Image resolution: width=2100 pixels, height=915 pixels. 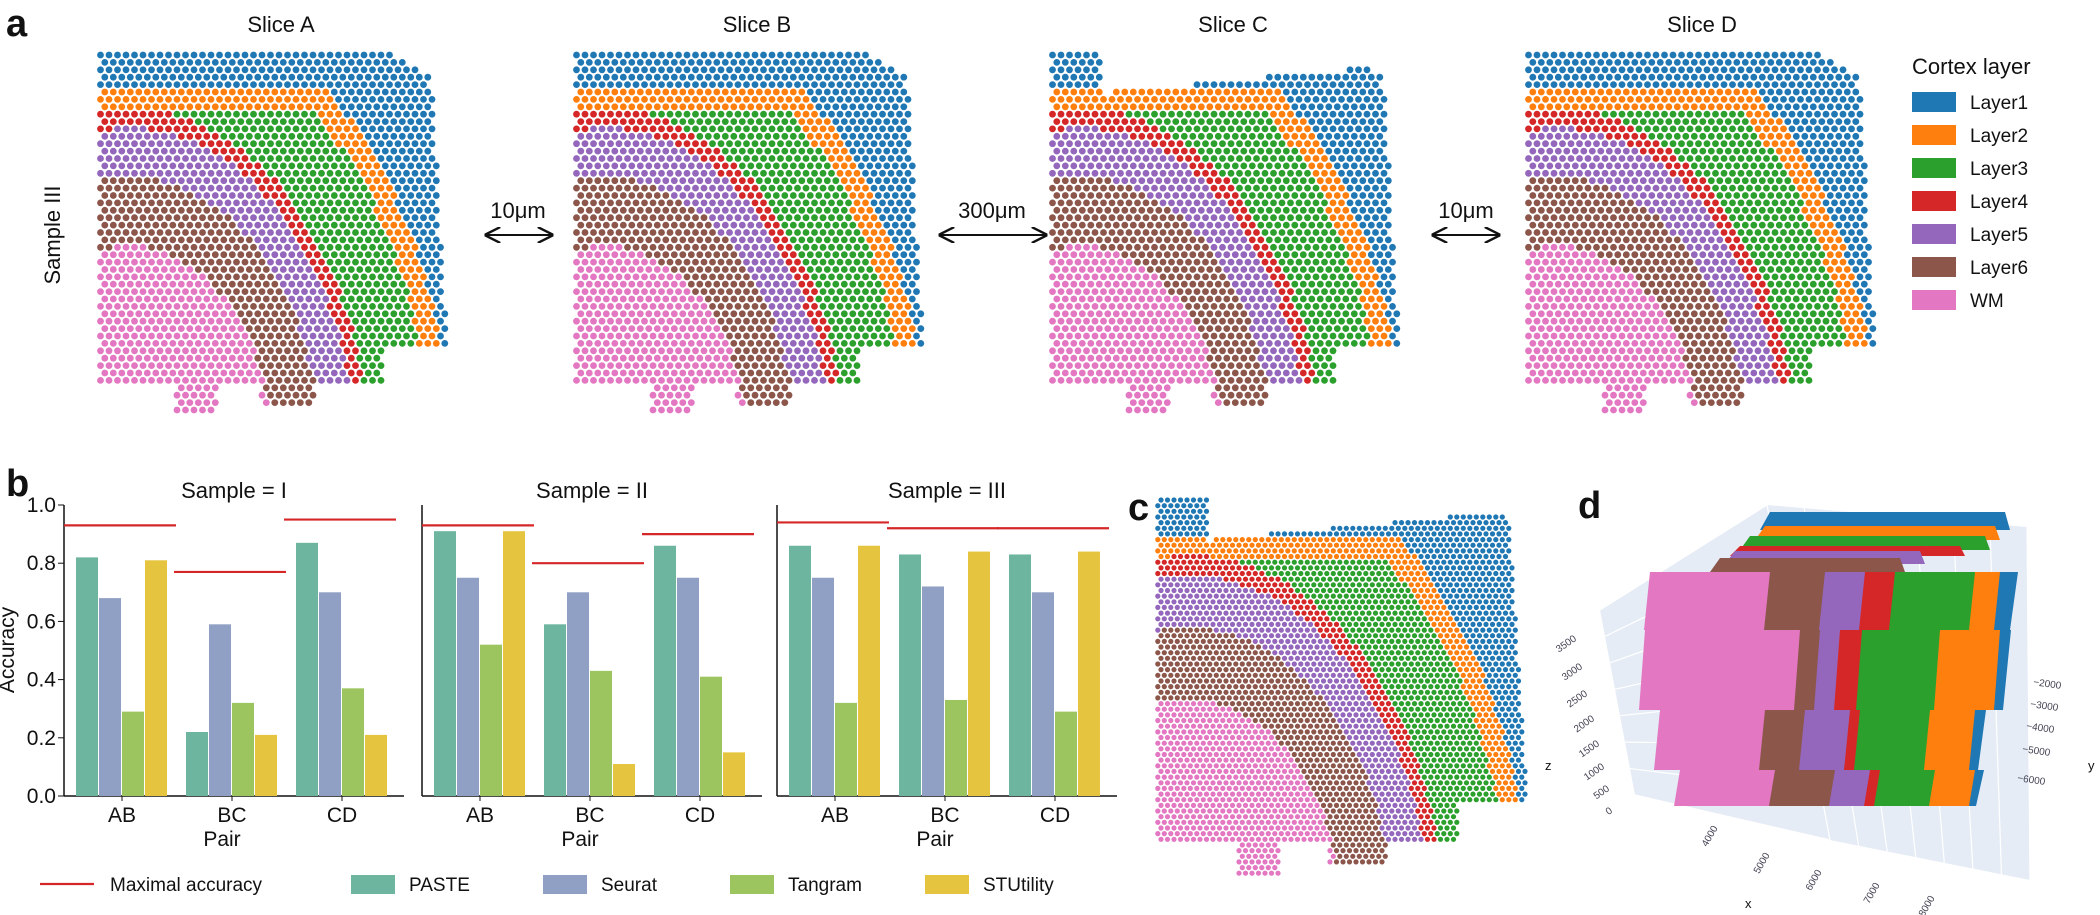 I want to click on y-tick-label: 0.6, so click(x=41, y=621).